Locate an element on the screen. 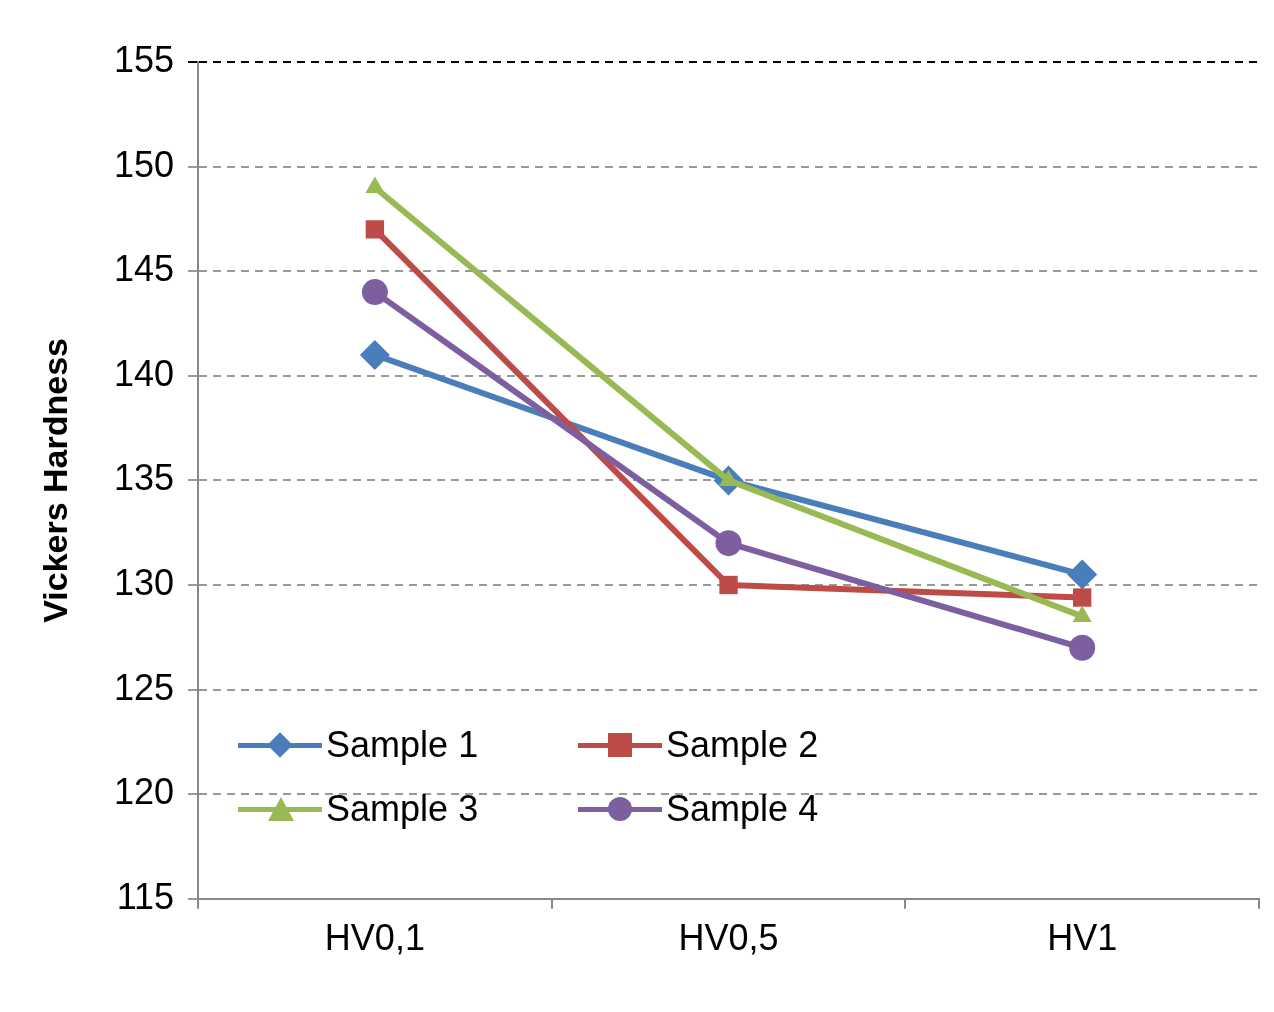  y-tick-label: 130 is located at coordinates (144, 582).